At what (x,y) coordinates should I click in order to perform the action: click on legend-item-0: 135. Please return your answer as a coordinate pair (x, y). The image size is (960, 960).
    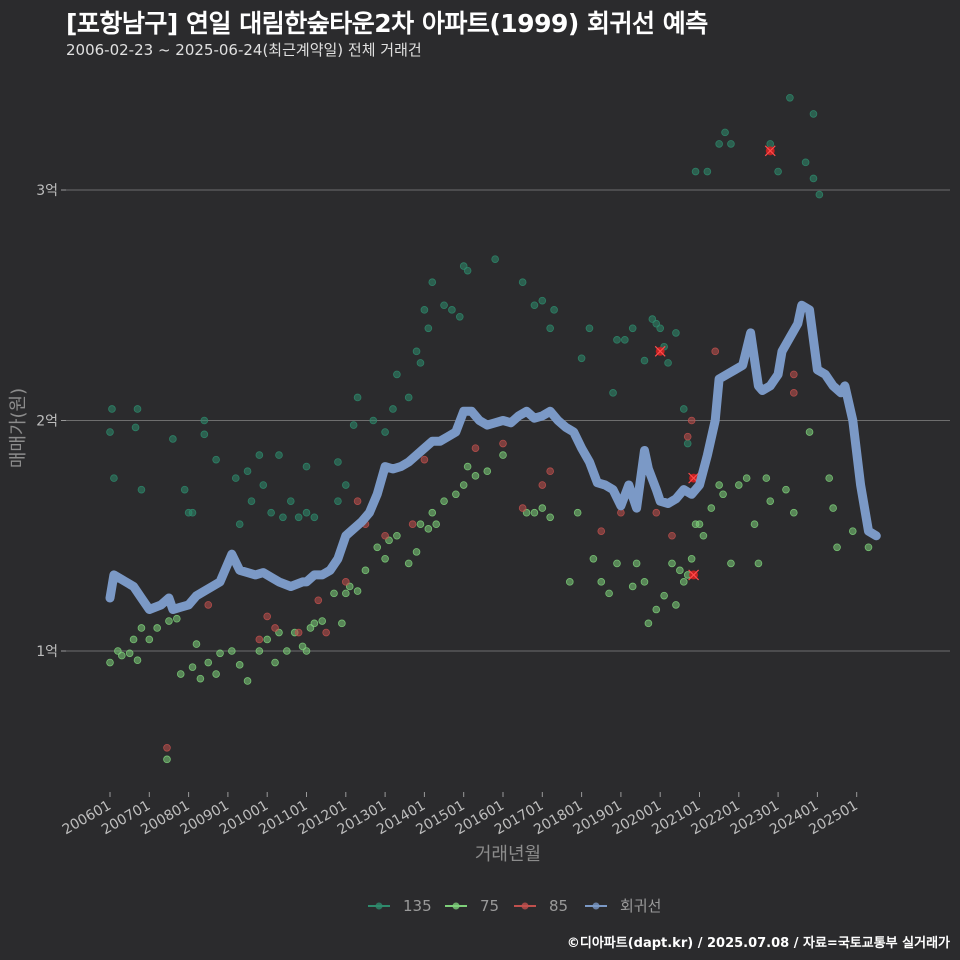
    Looking at the image, I should click on (400, 906).